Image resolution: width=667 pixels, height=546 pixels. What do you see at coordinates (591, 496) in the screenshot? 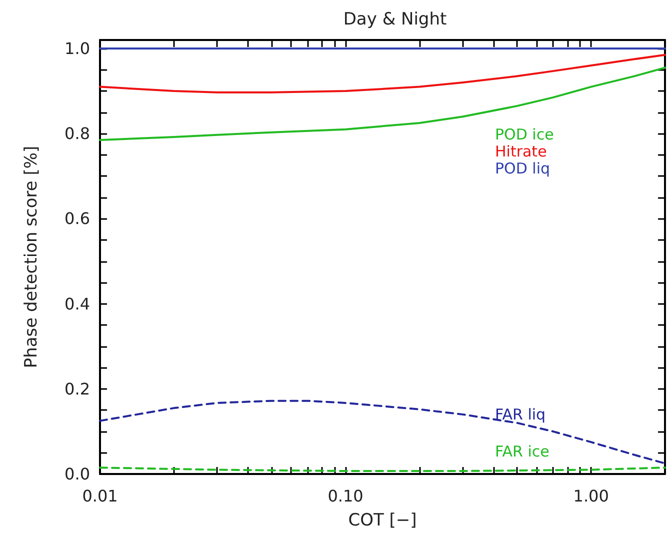
I see `x-tick-label: 1.00` at bounding box center [591, 496].